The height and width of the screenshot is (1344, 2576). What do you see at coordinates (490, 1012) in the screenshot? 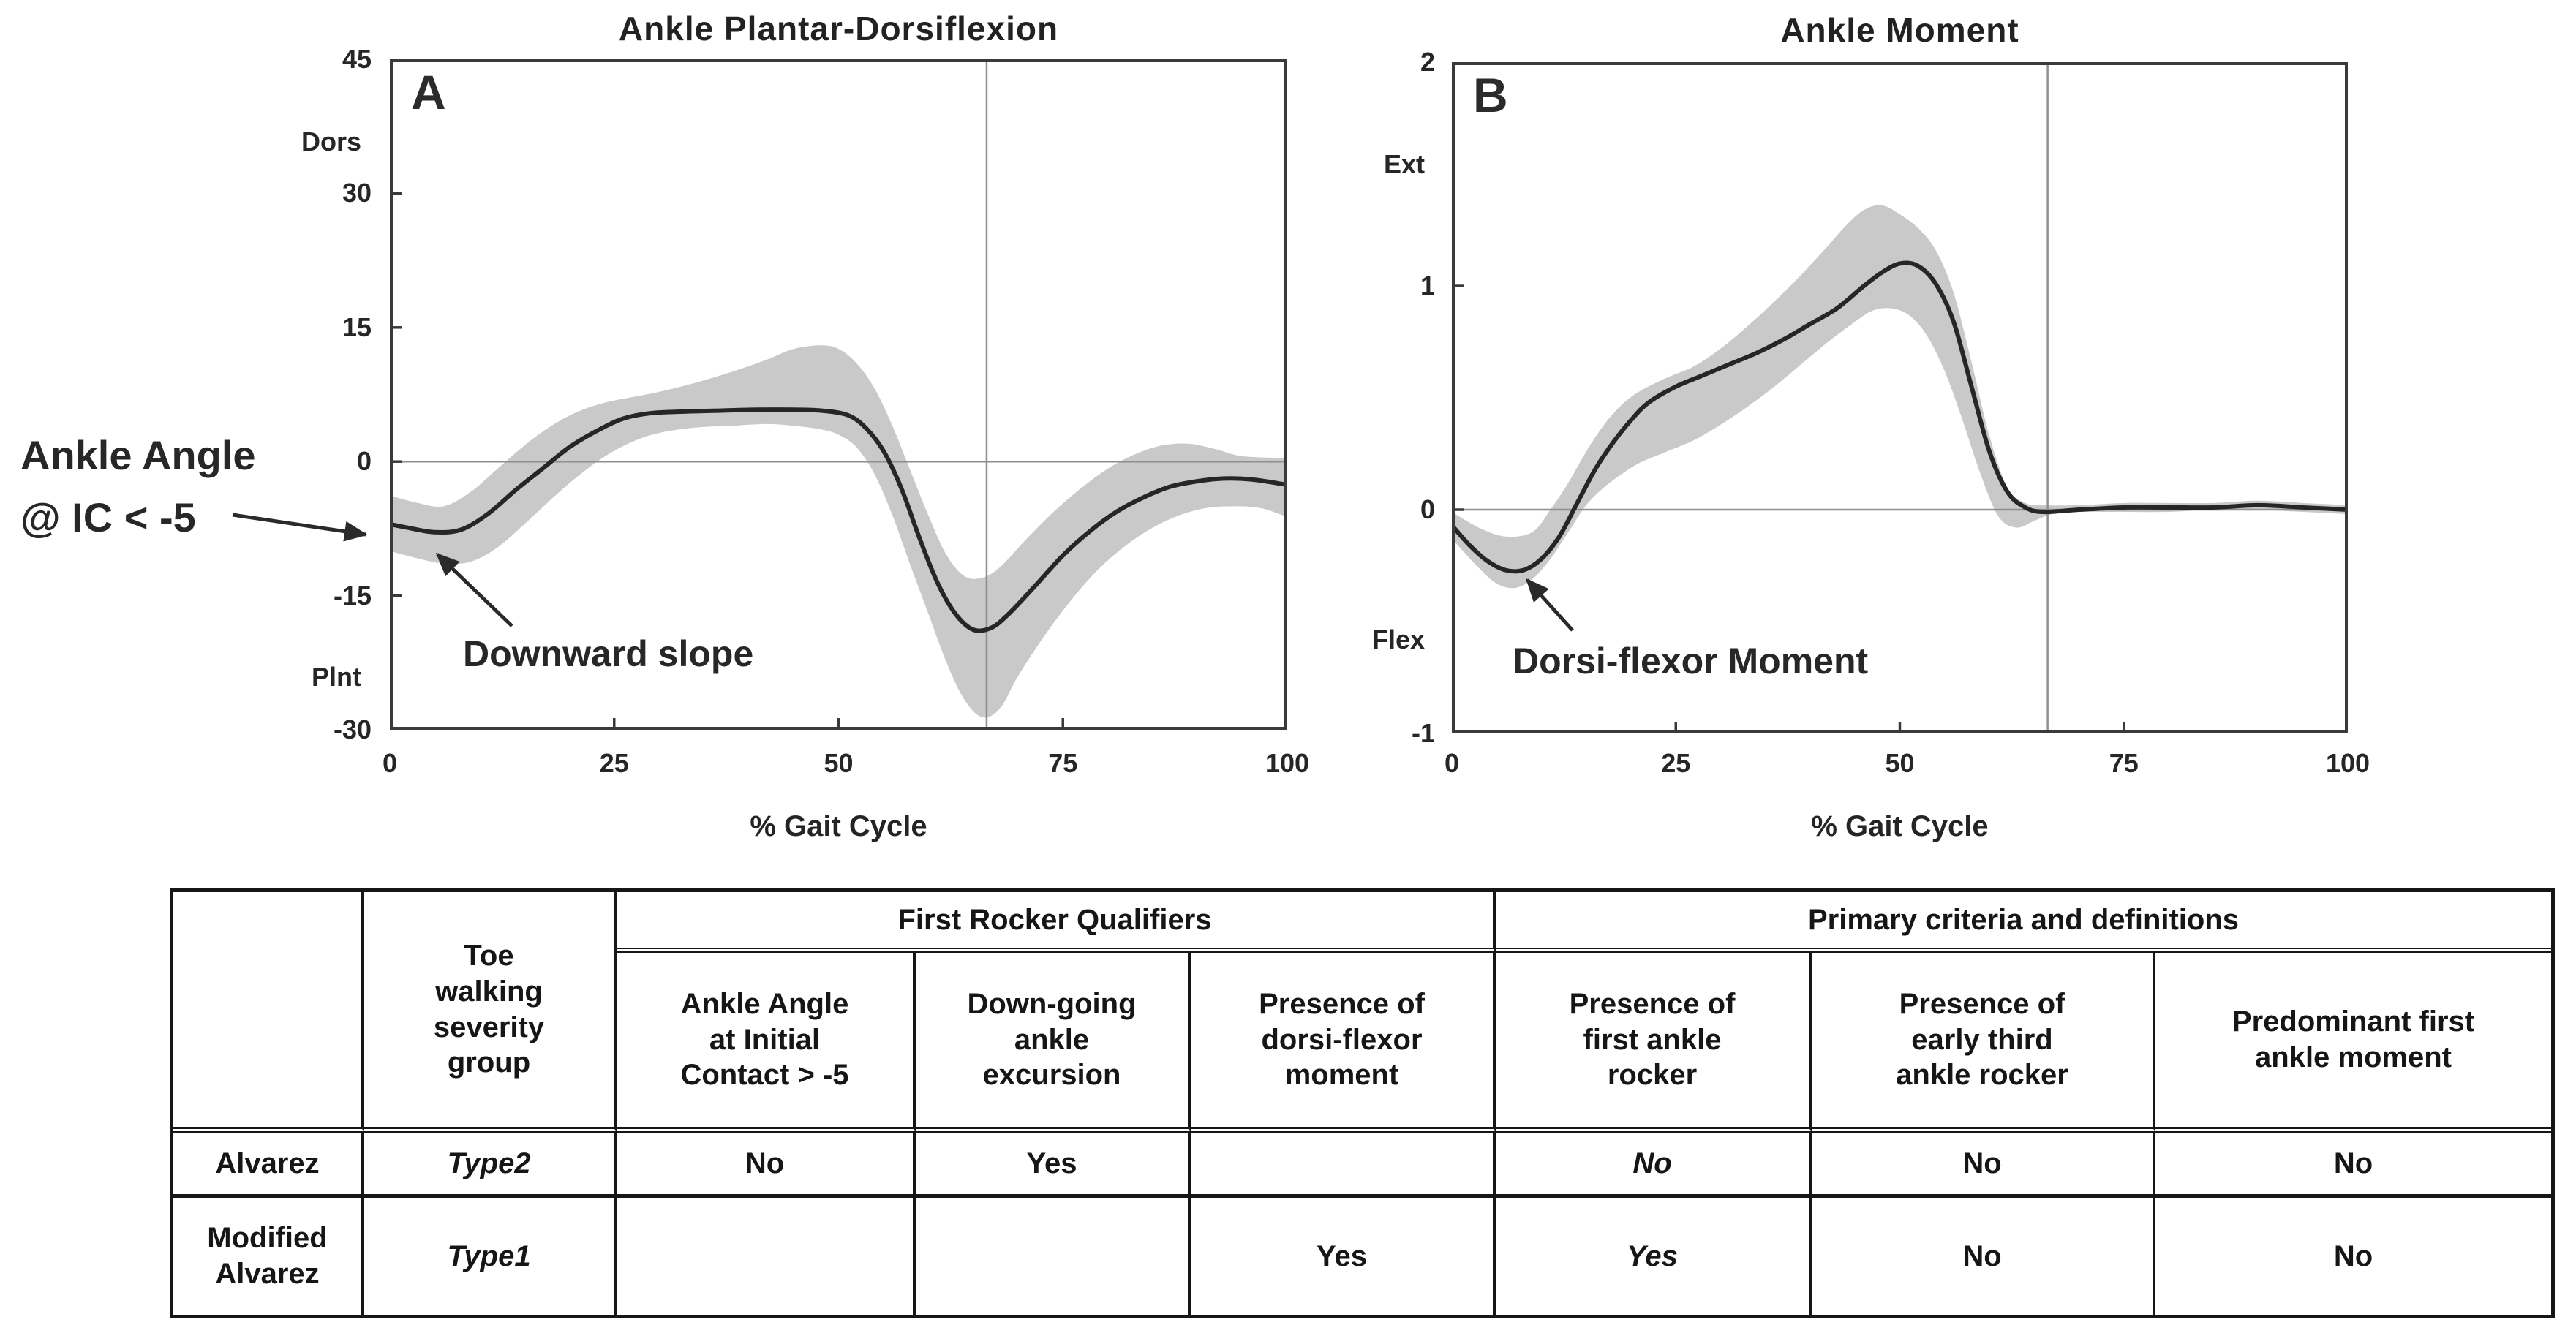
I see `table-header-severity-group: Toe walking severity group` at bounding box center [490, 1012].